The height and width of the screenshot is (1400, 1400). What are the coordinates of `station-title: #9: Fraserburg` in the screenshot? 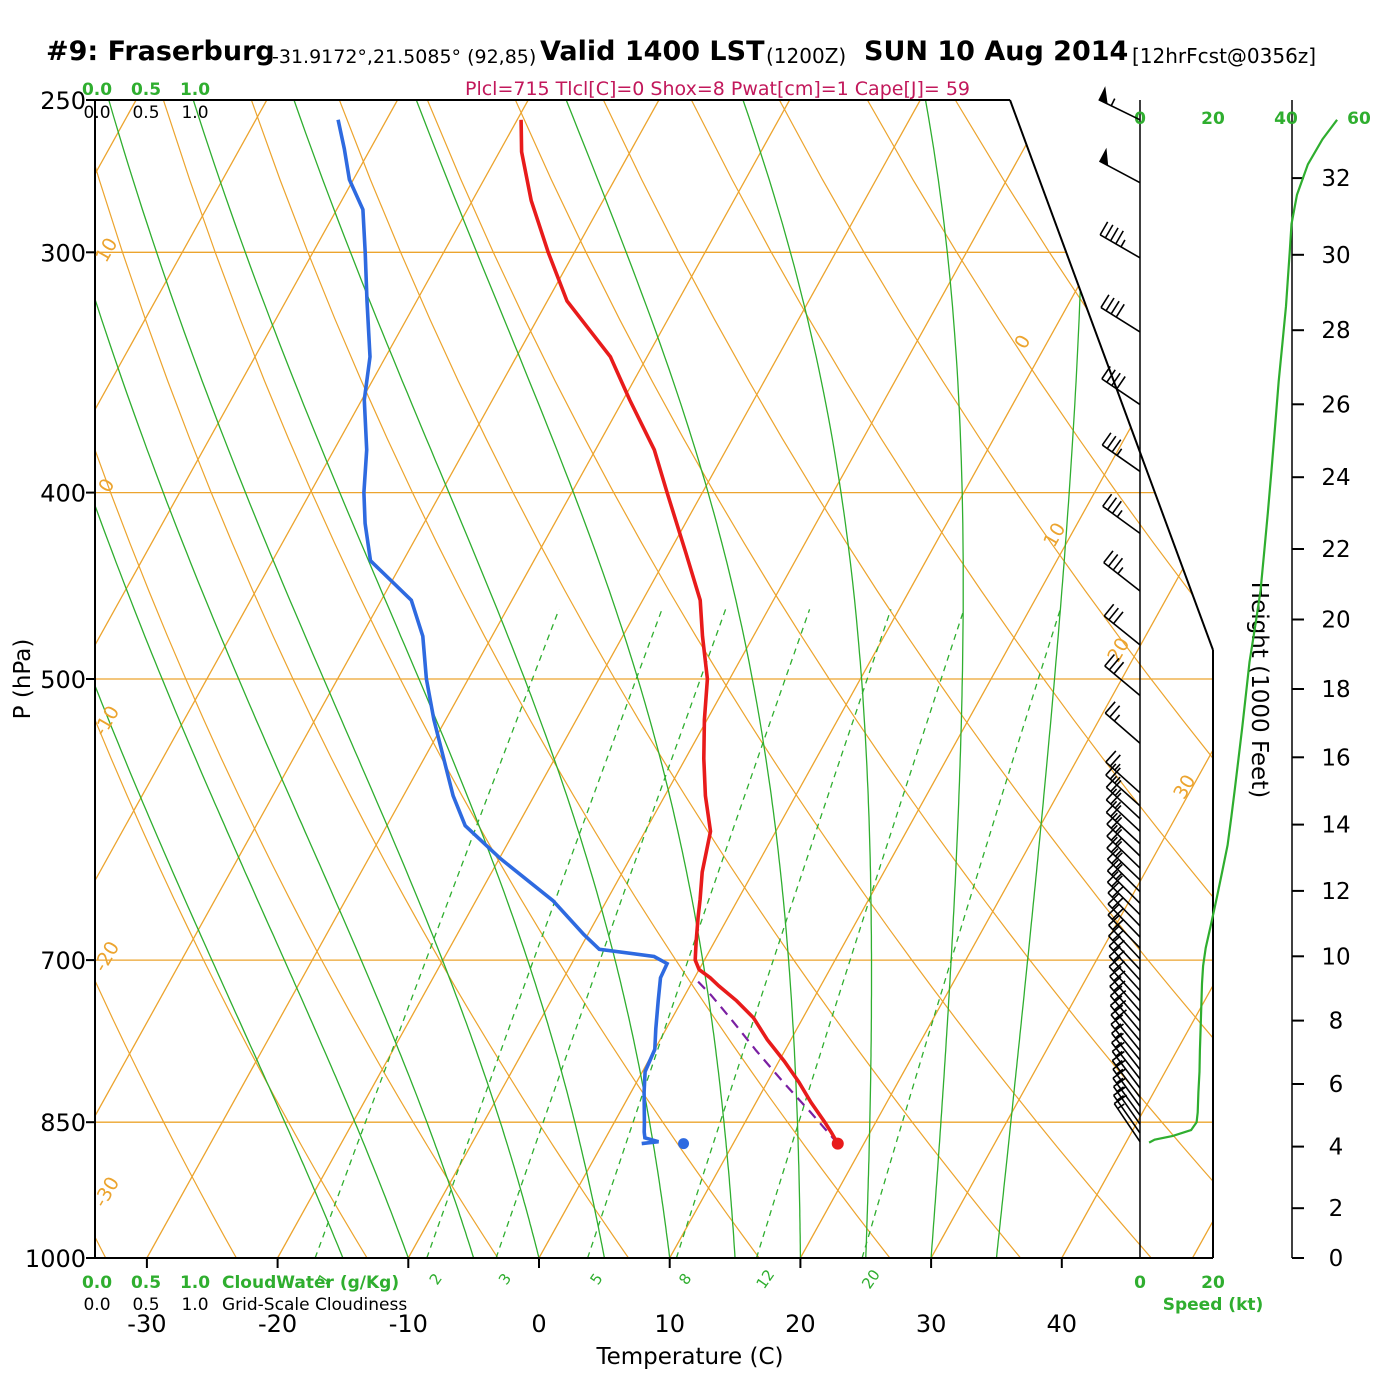 It's located at (160, 51).